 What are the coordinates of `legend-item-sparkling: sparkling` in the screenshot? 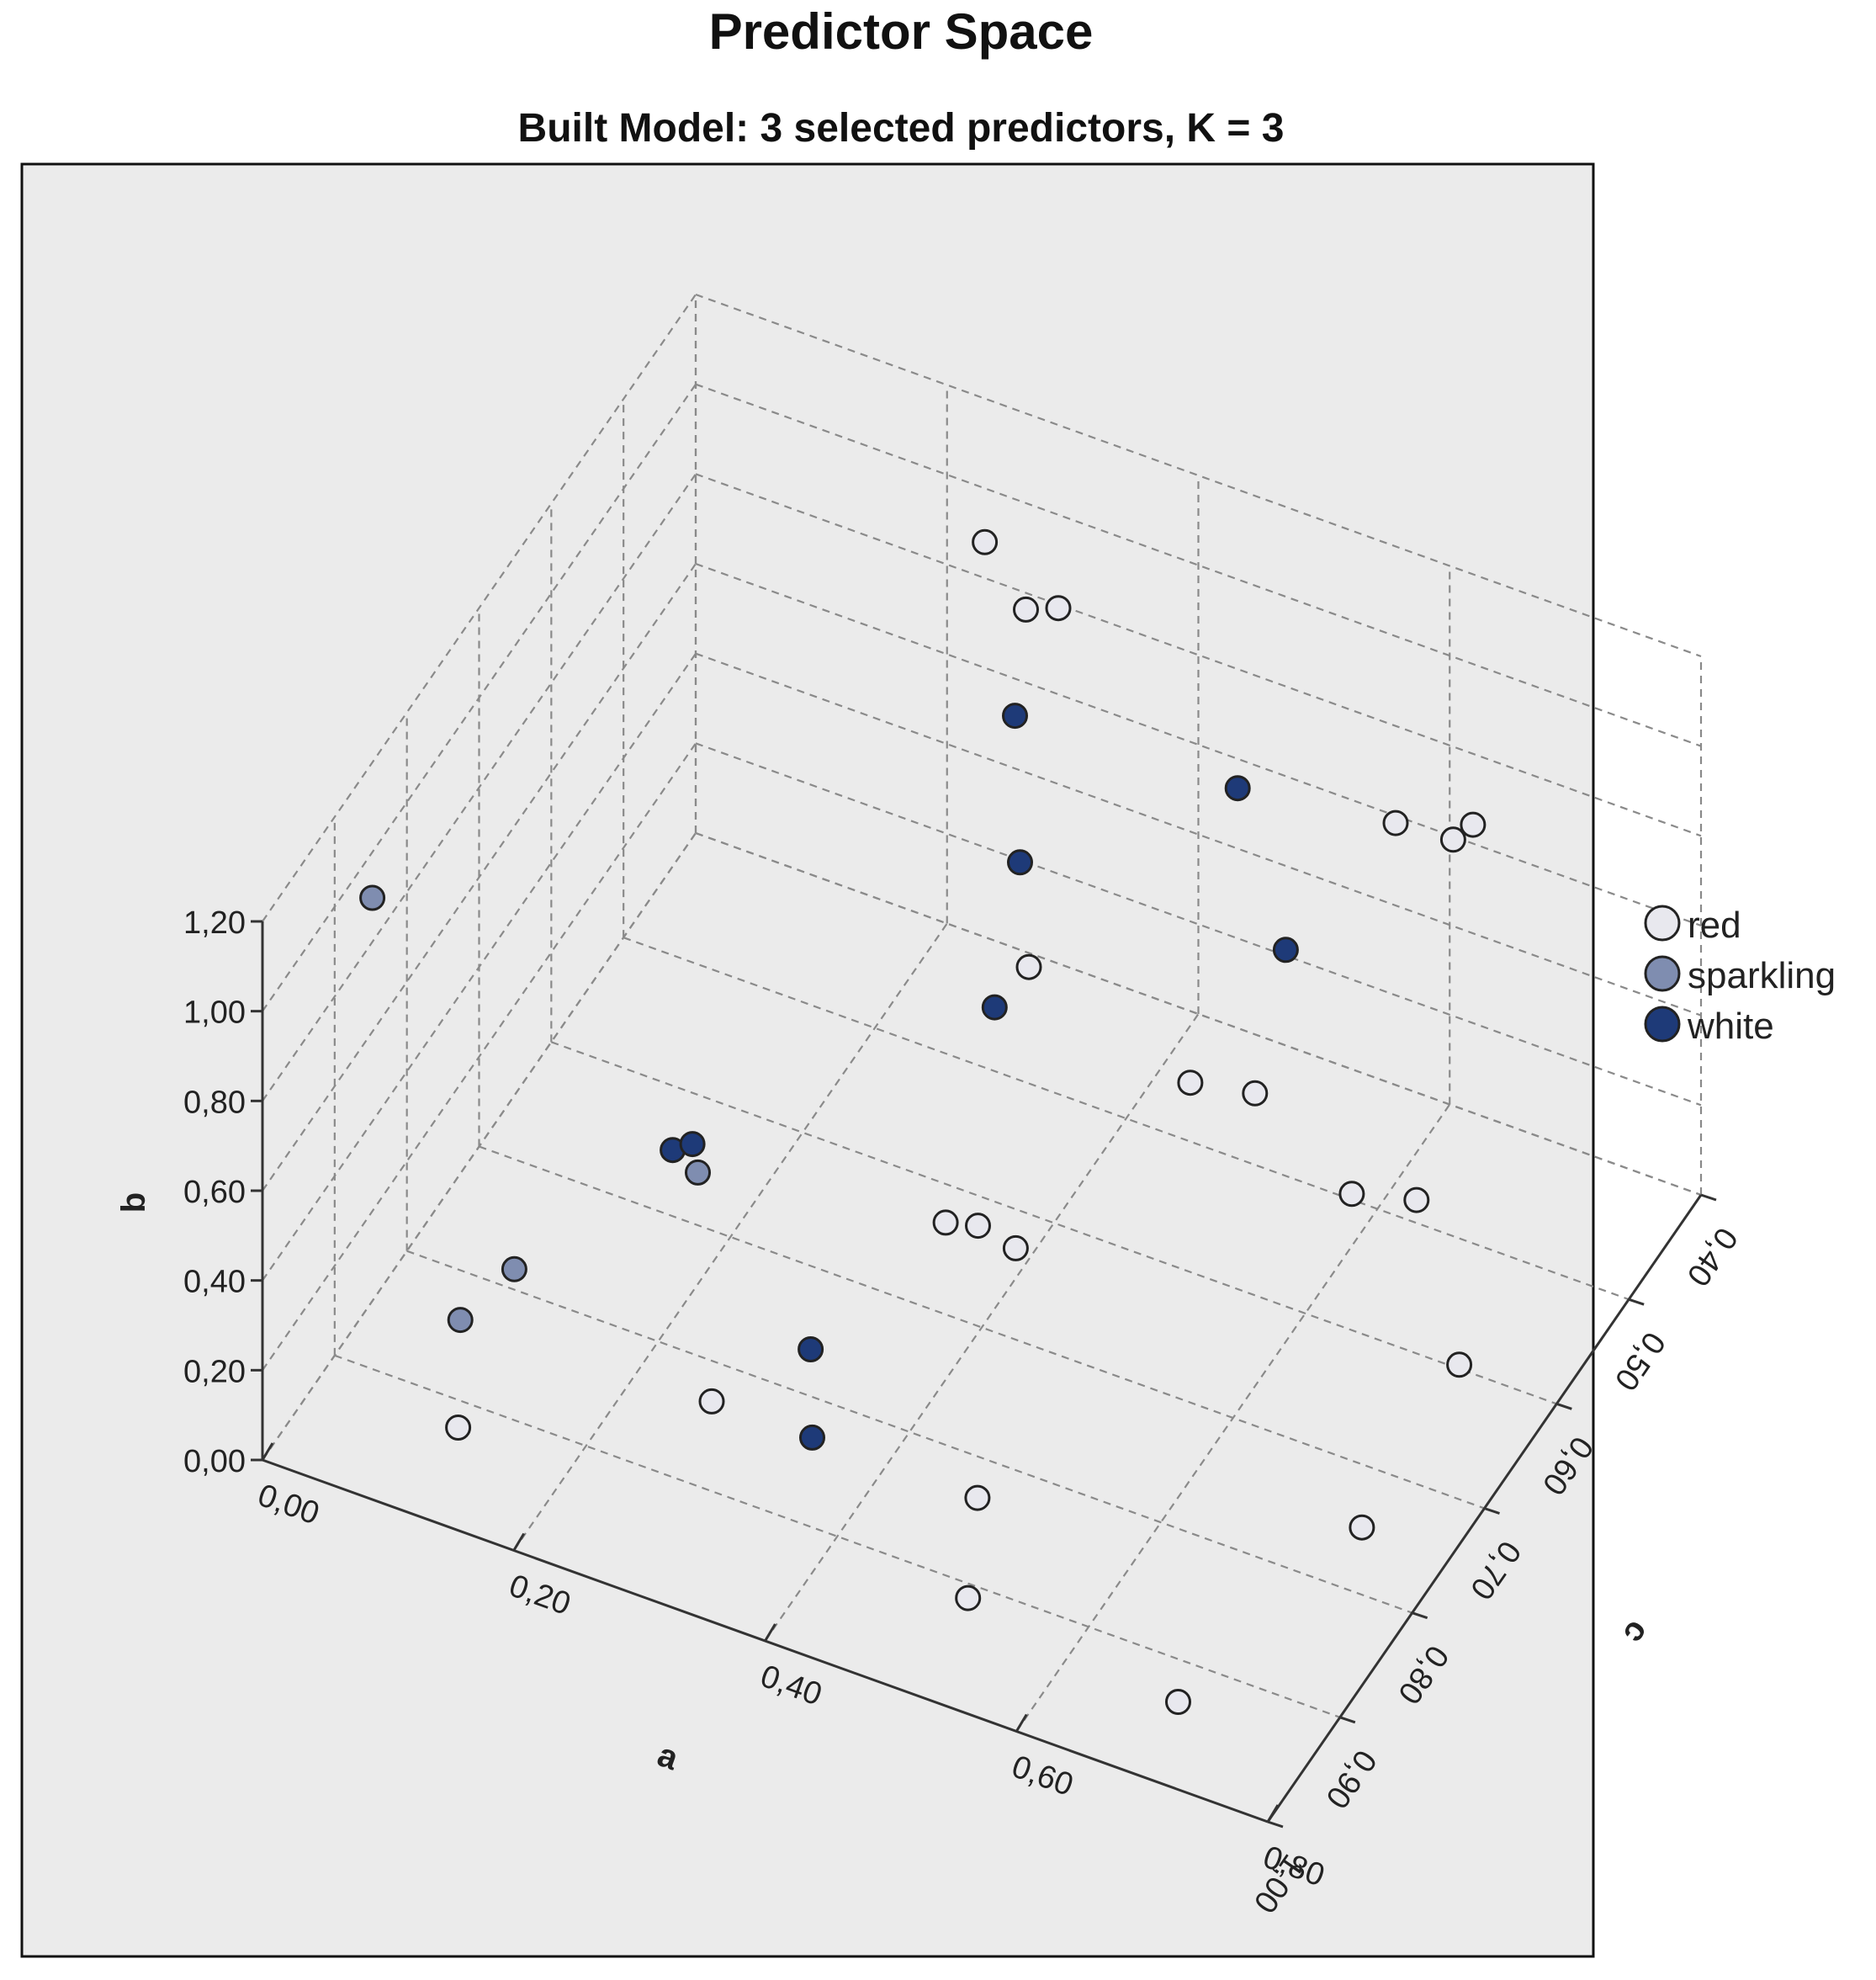 It's located at (1740, 976).